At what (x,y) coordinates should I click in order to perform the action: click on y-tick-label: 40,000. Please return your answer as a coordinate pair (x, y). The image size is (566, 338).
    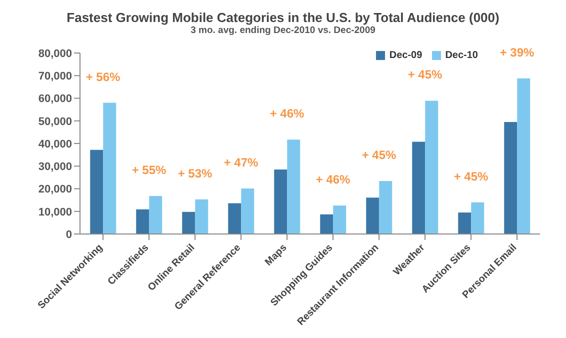
    Looking at the image, I should click on (55, 144).